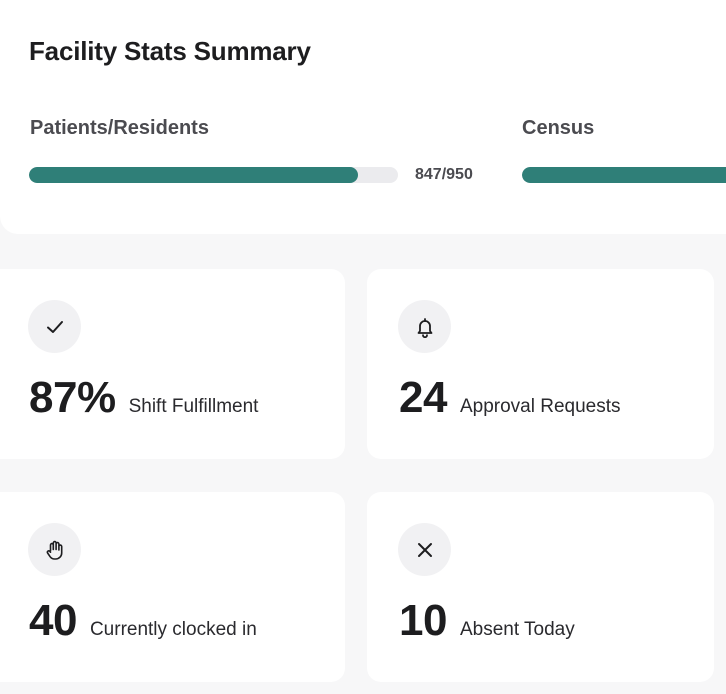 The width and height of the screenshot is (726, 694). I want to click on stat-card-shift-fulfillment: 87% Shift Fulfillment, so click(172, 364).